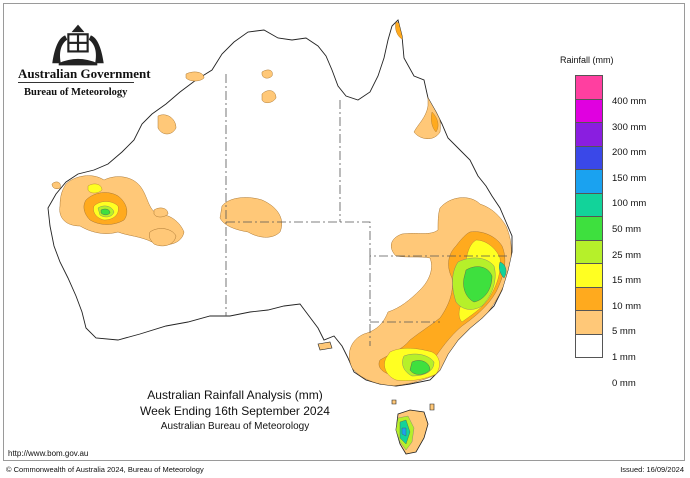 The width and height of the screenshot is (690, 478). I want to click on island-king, so click(394, 402).